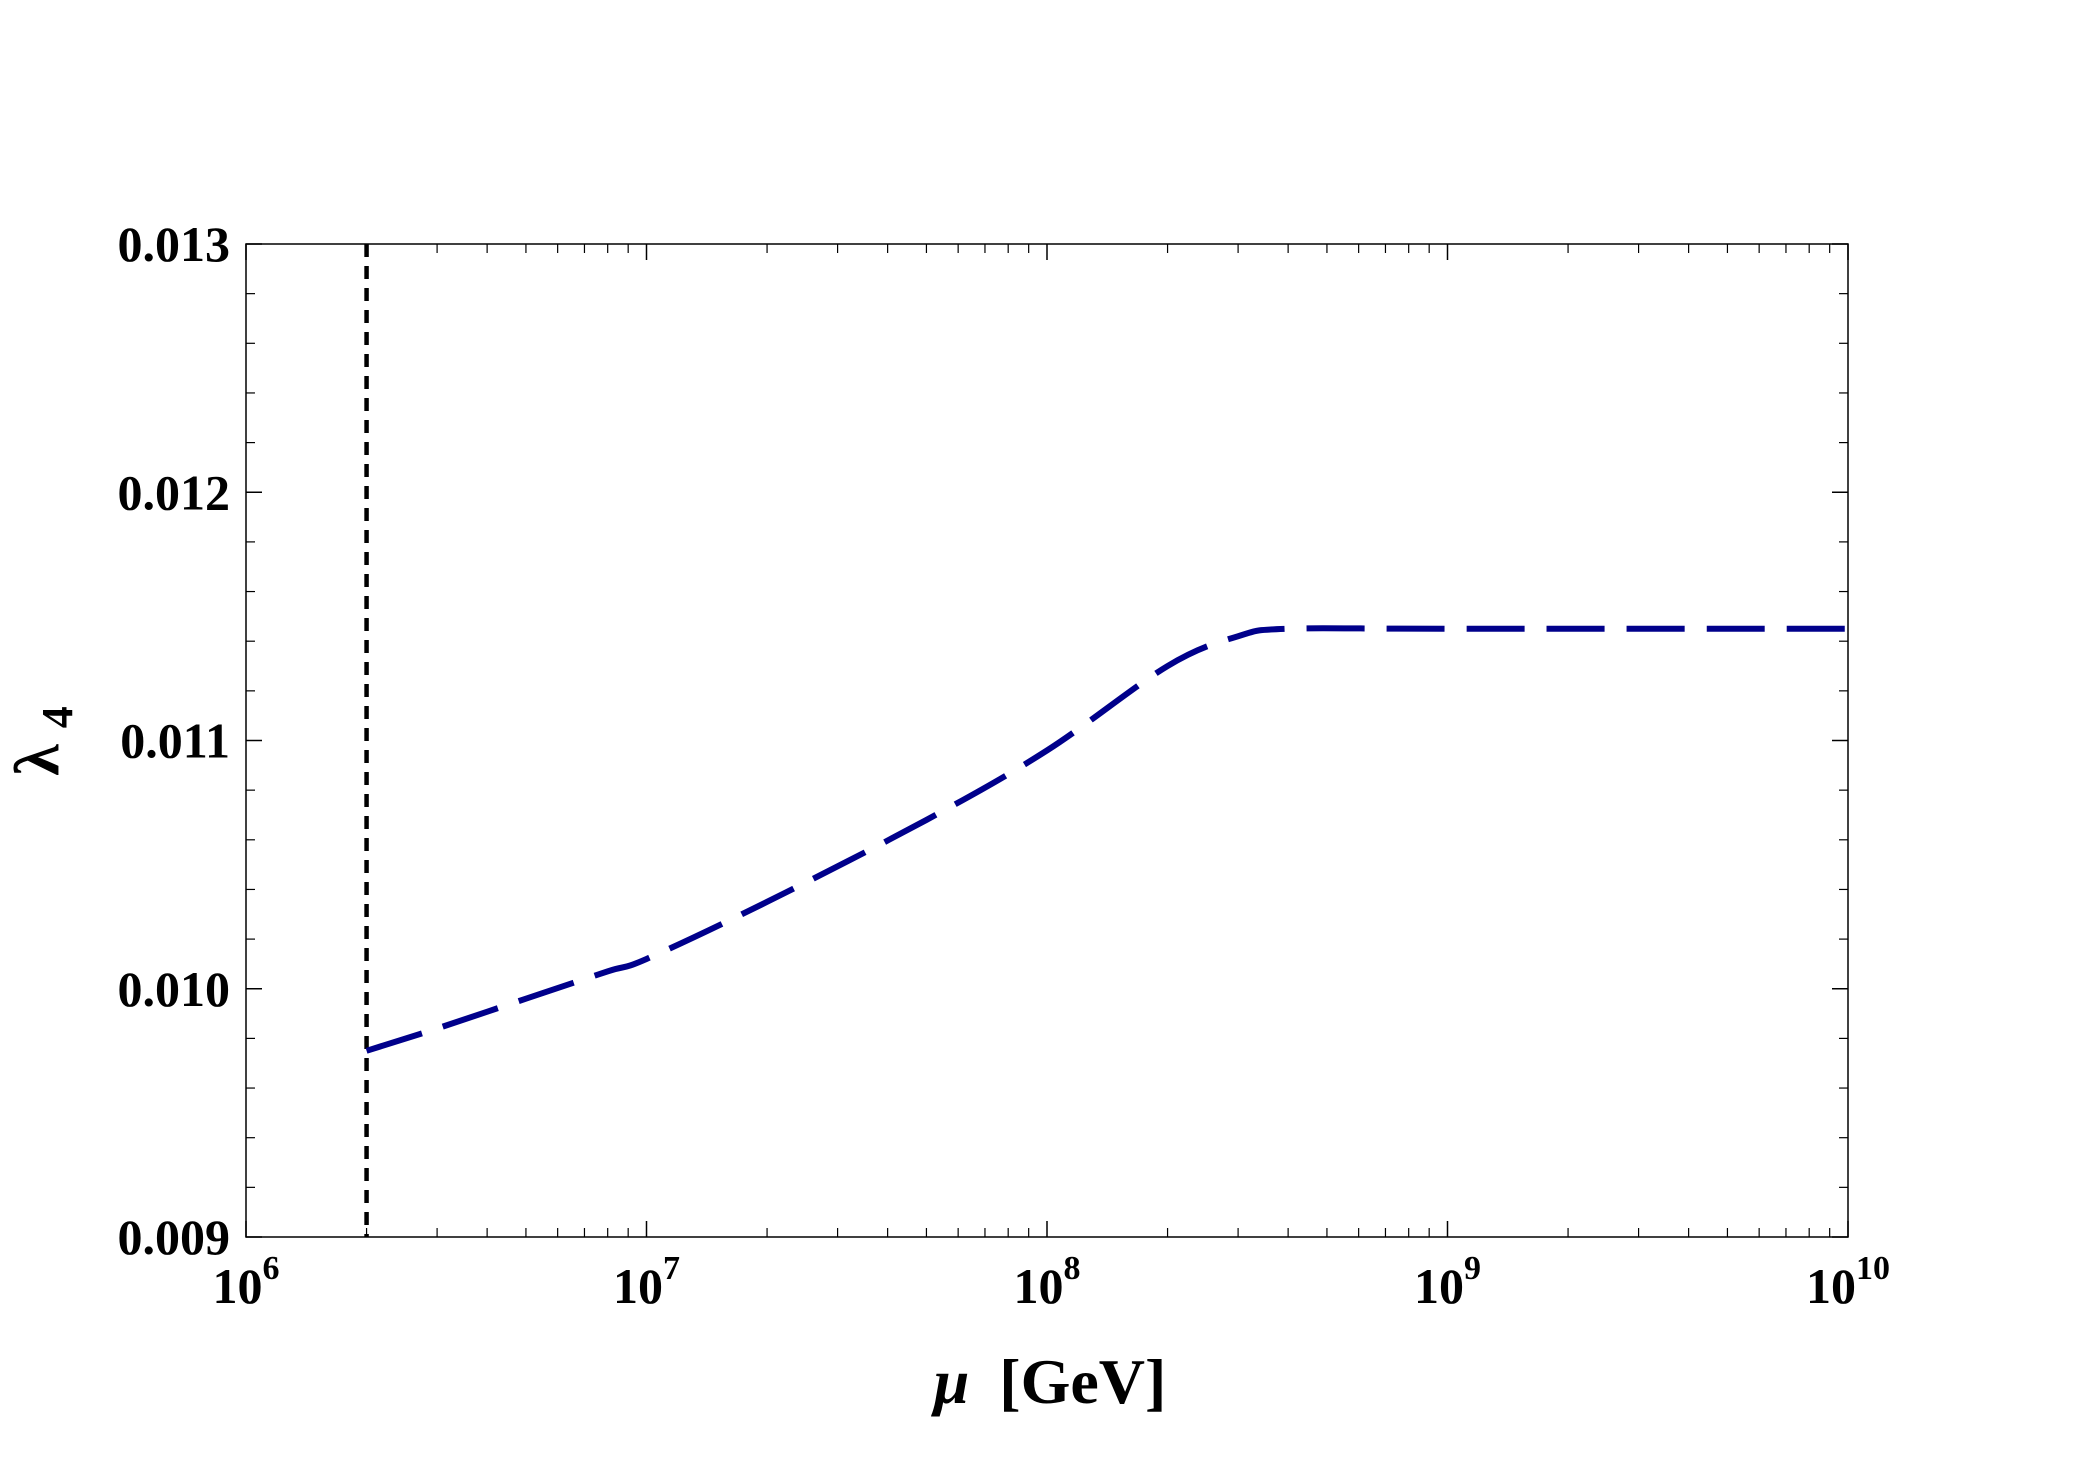  What do you see at coordinates (174, 989) in the screenshot?
I see `y-tick-label: 0.010` at bounding box center [174, 989].